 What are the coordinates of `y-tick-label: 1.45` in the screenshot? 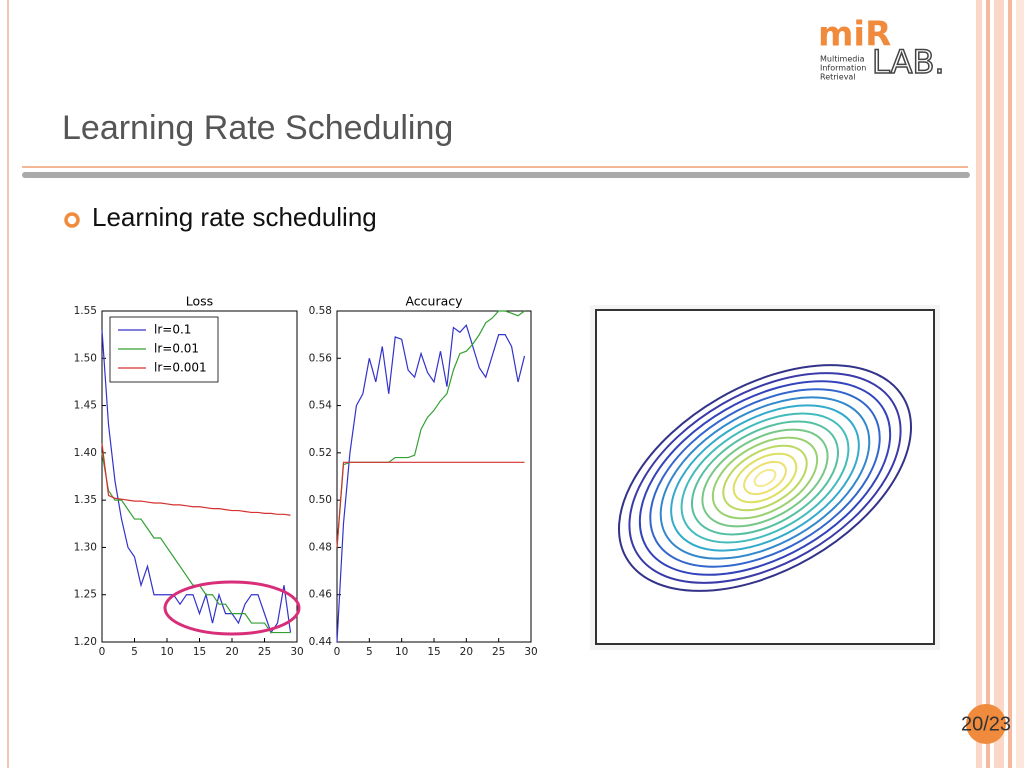 It's located at (85, 406).